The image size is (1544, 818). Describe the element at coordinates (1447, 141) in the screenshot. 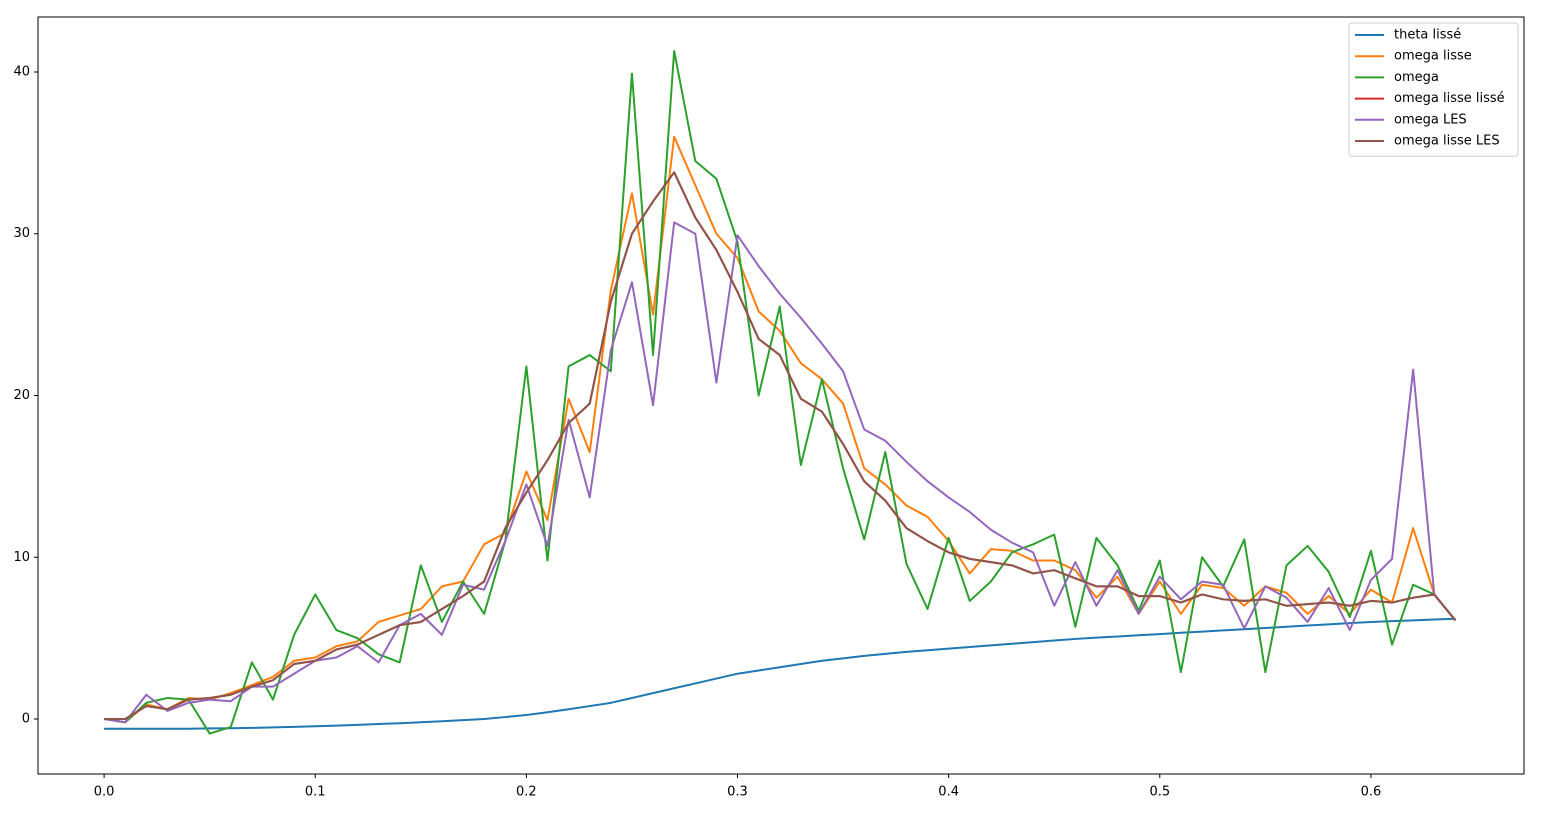

I see `legend-label: omega lisse LES` at that location.